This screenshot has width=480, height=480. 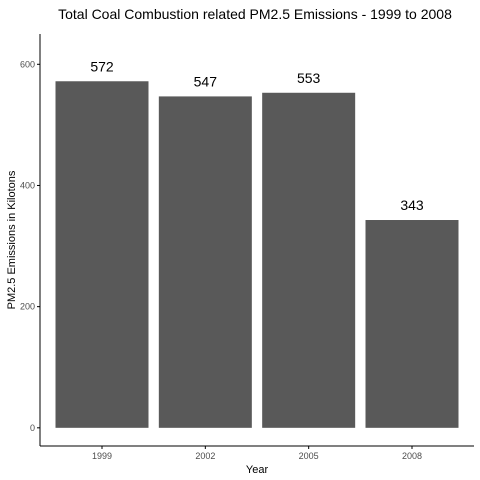 What do you see at coordinates (27, 307) in the screenshot?
I see `y-tick-label-200: 200` at bounding box center [27, 307].